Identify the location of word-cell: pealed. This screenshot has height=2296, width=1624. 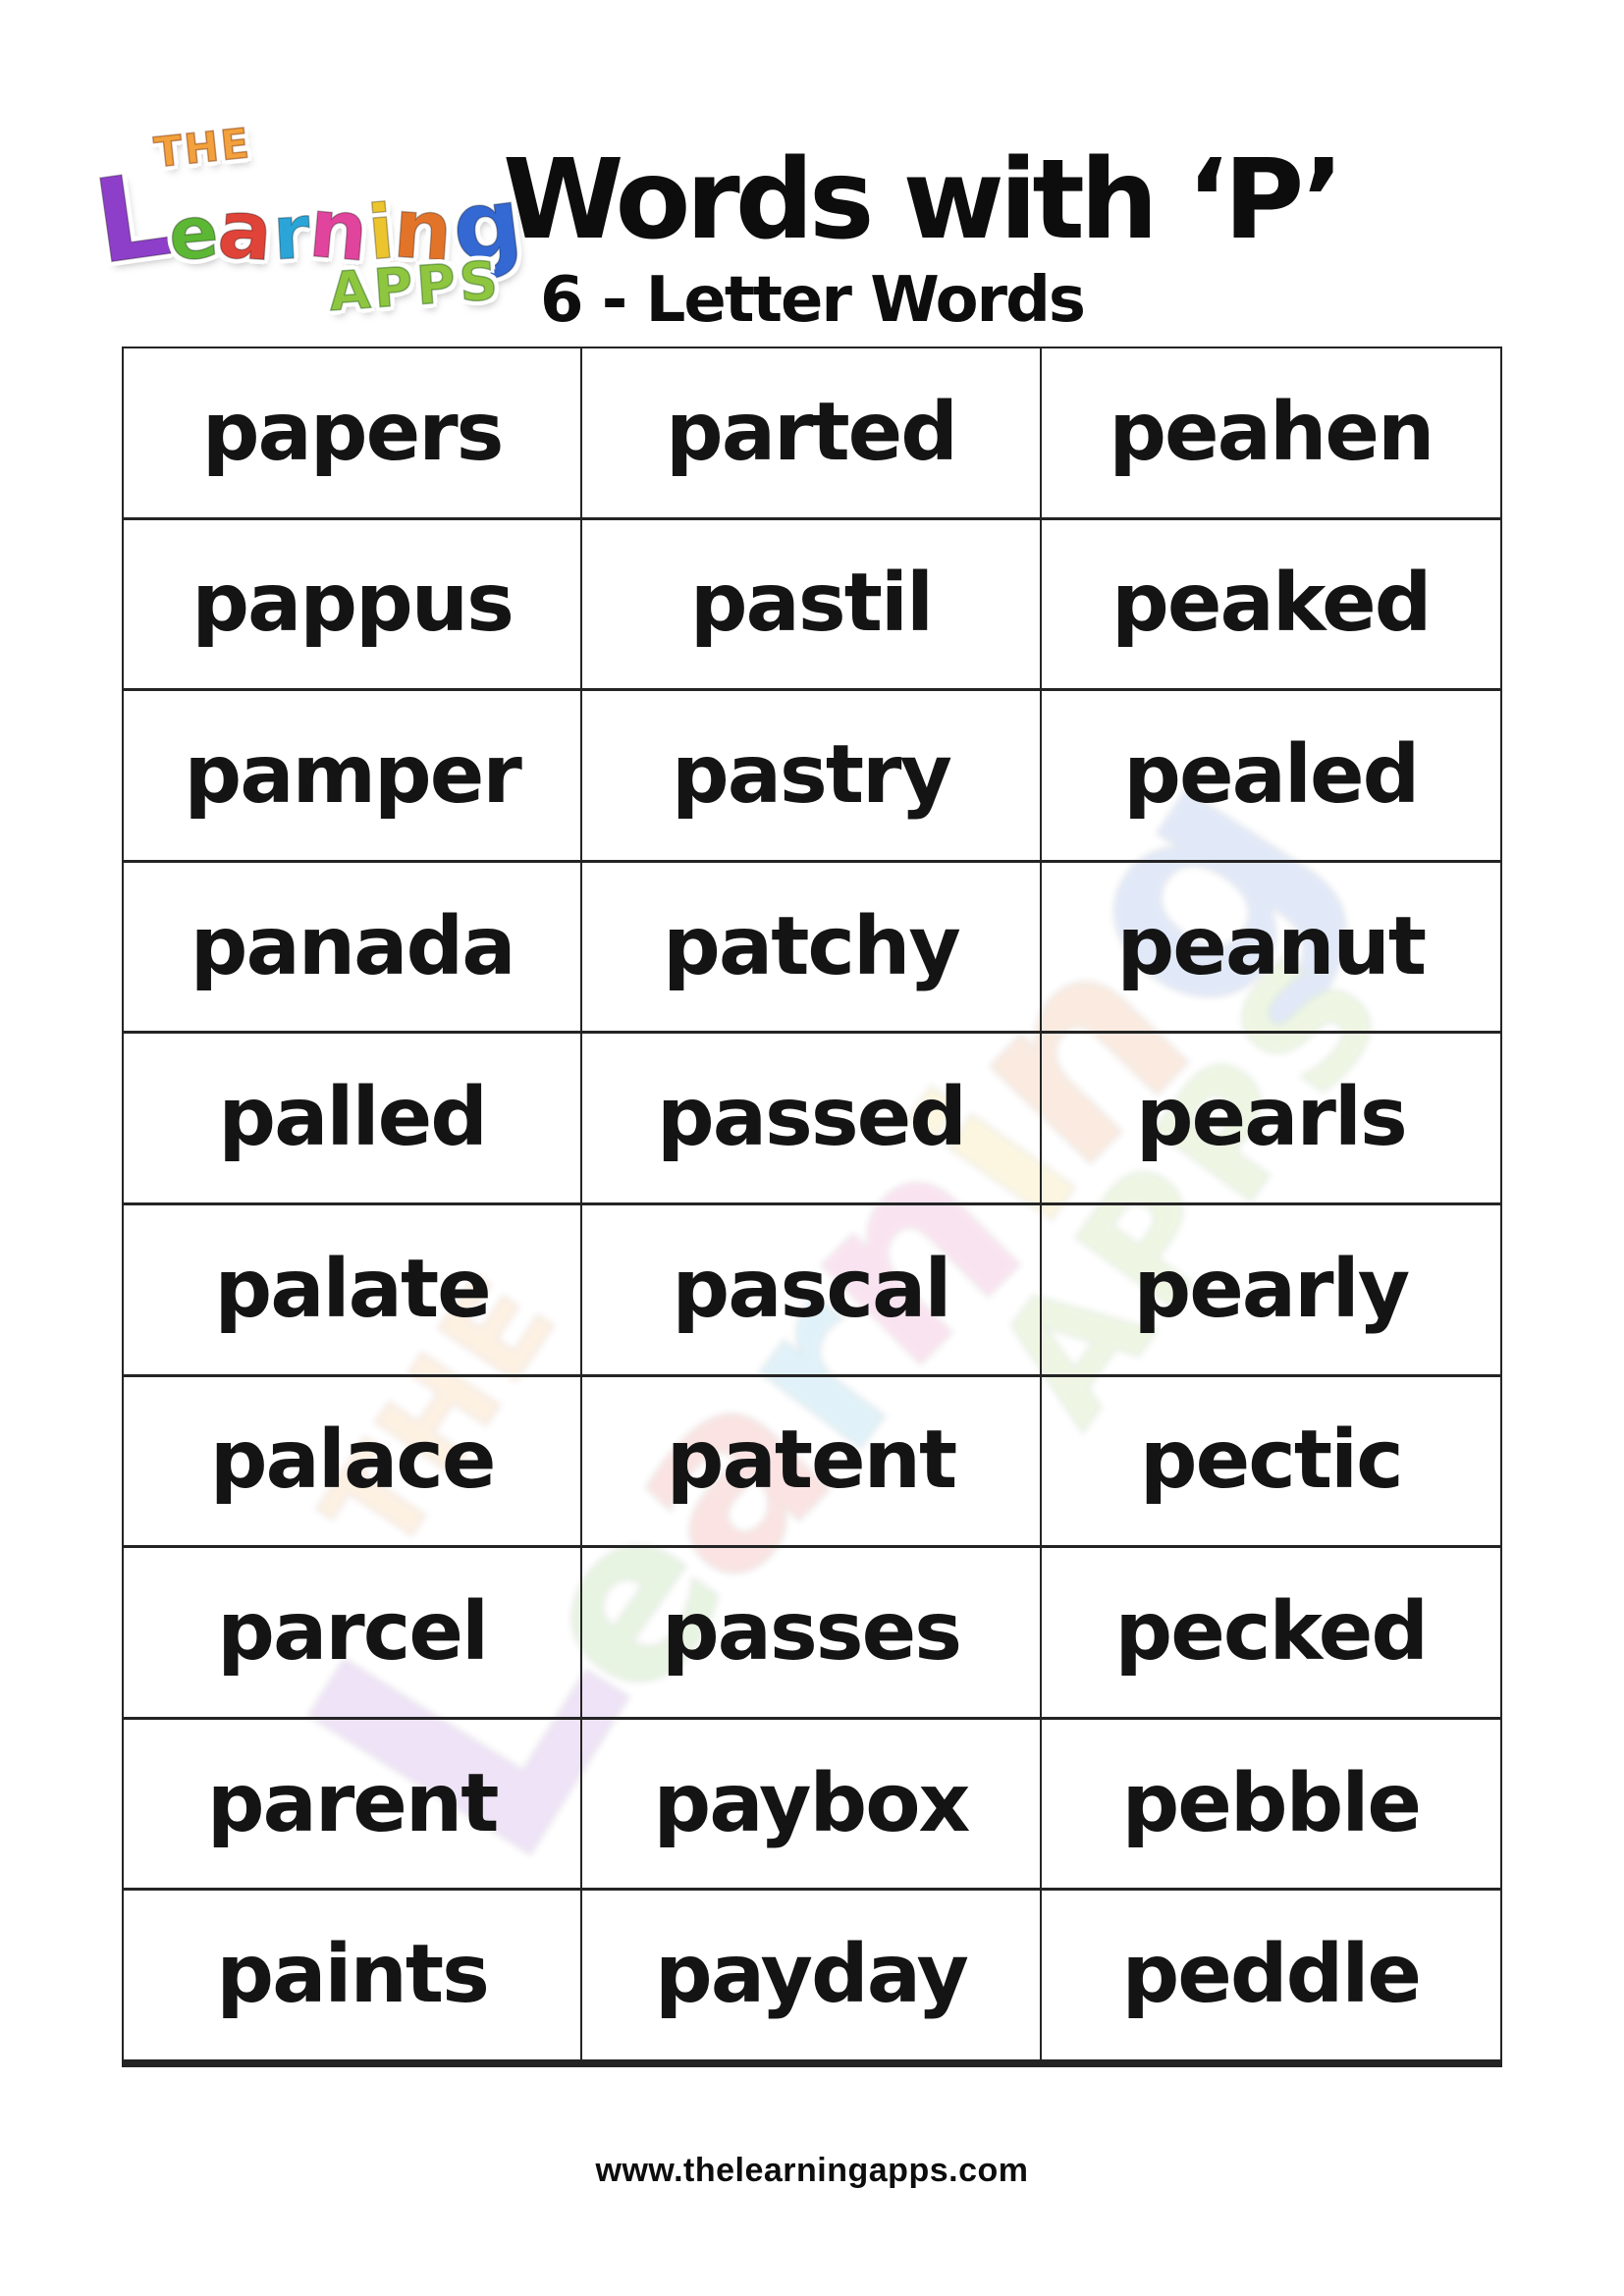
(1270, 777).